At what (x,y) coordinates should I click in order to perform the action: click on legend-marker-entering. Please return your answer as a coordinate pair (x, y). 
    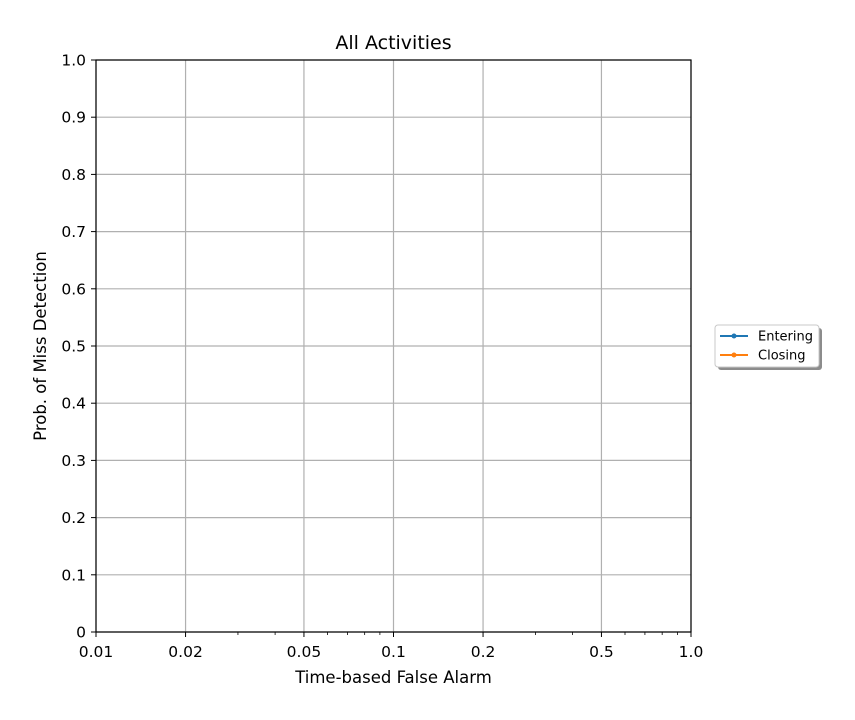
    Looking at the image, I should click on (734, 336).